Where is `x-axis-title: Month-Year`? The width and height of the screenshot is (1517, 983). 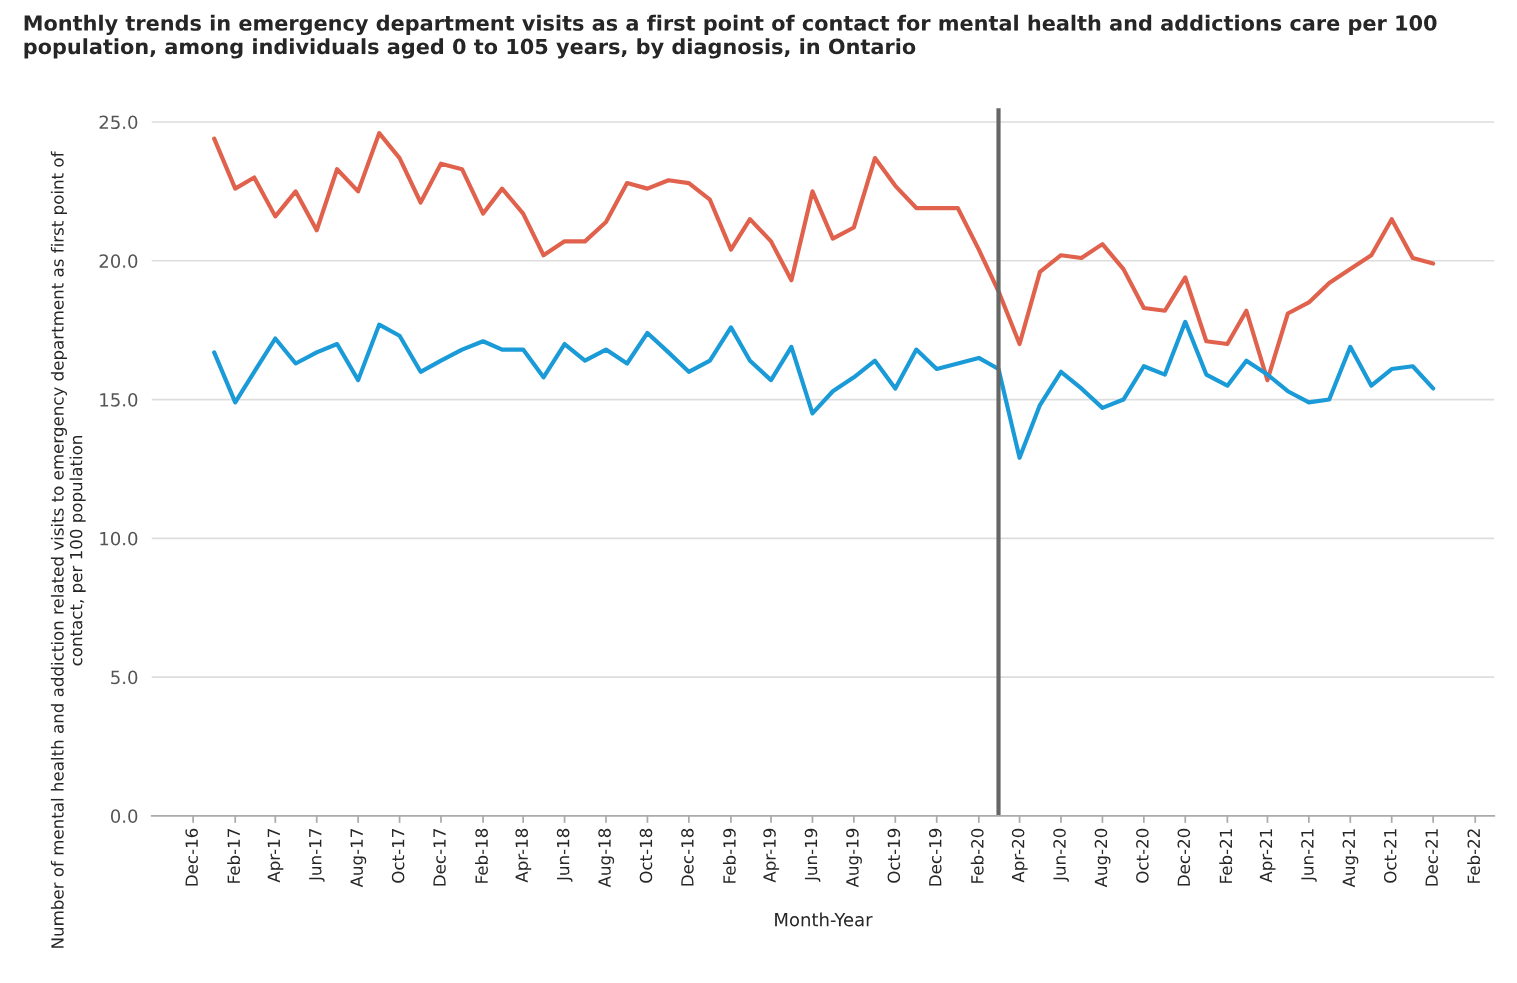
x-axis-title: Month-Year is located at coordinates (824, 919).